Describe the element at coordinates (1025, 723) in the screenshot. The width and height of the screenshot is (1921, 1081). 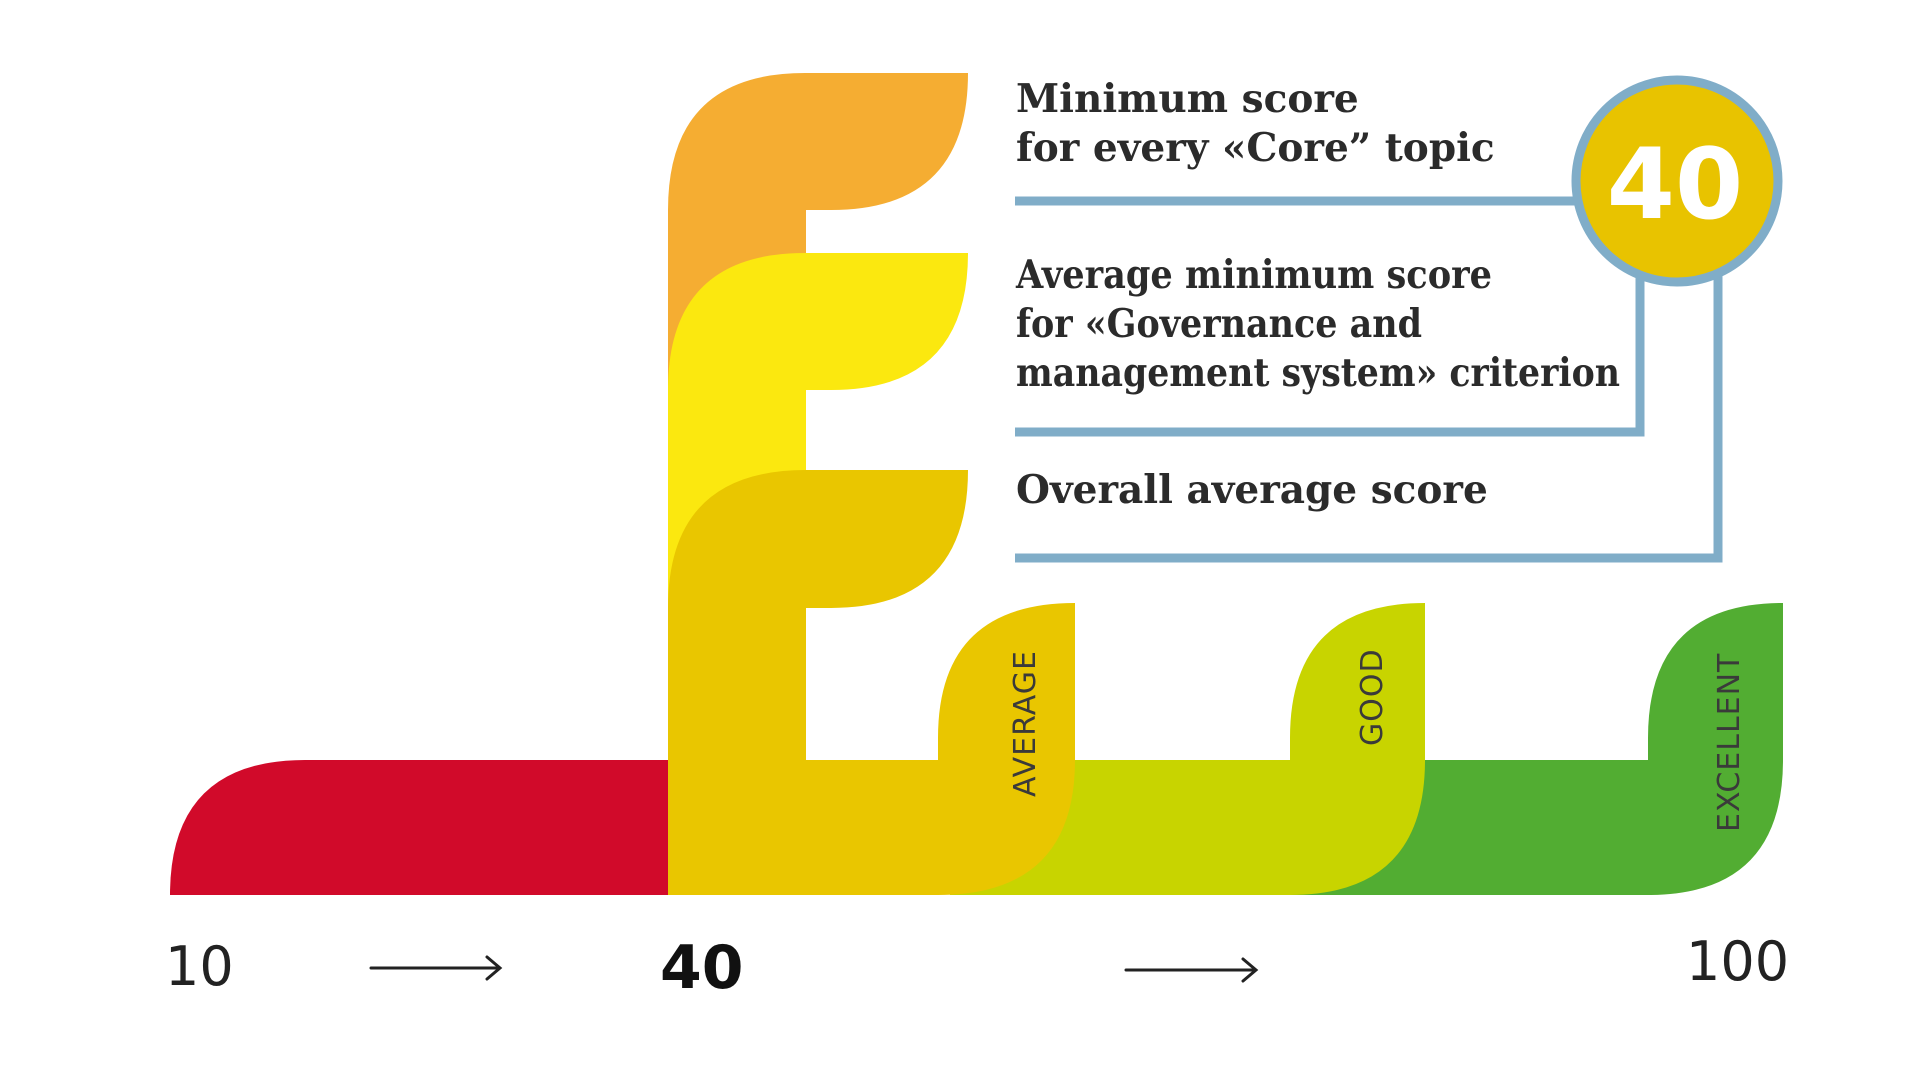
I see `level-label-average: AVERAGE` at that location.